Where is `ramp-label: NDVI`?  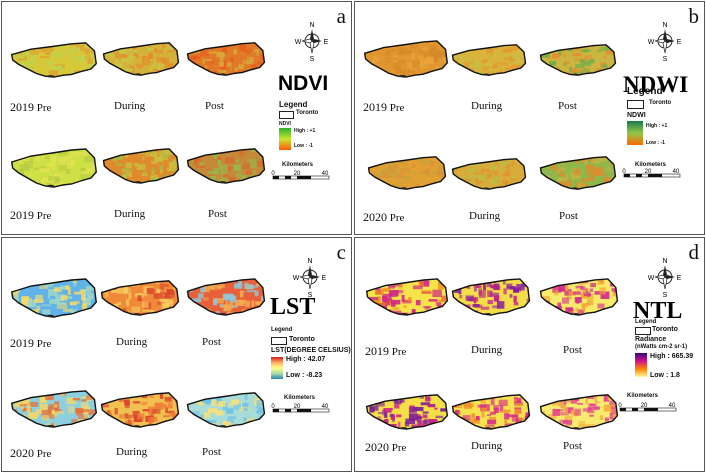
ramp-label: NDVI is located at coordinates (285, 124).